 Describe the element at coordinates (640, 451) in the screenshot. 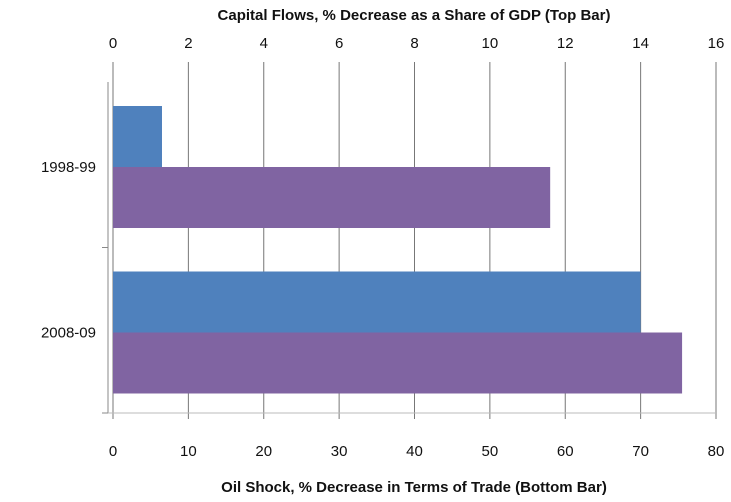

I see `x-tick-label: 70` at that location.